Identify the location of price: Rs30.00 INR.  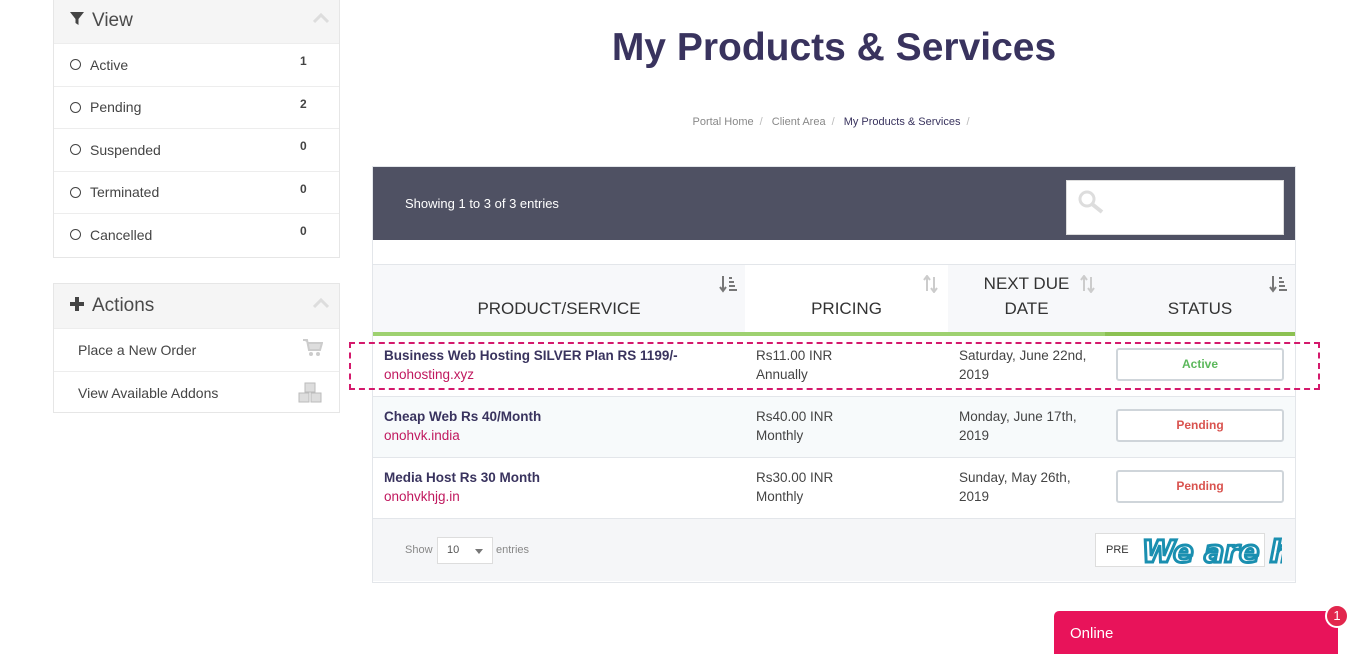
(795, 477).